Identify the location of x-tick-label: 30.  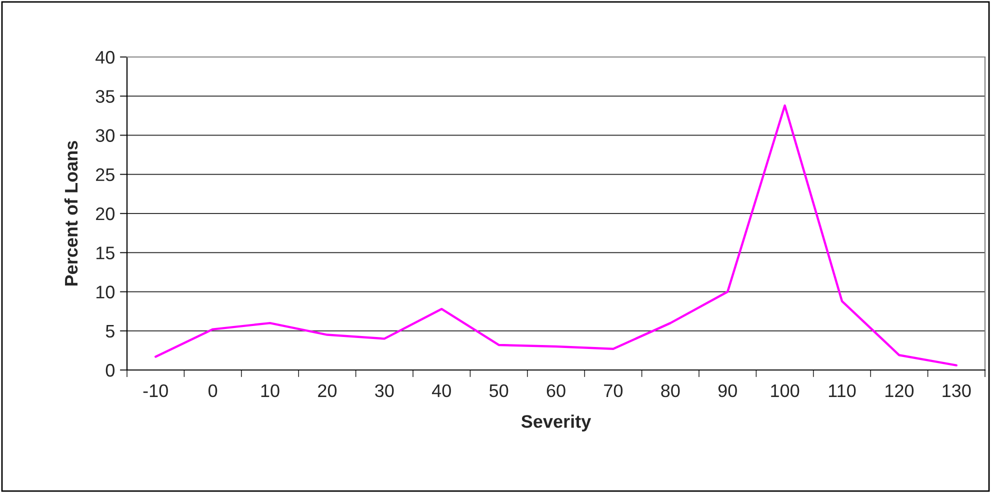
(384, 391).